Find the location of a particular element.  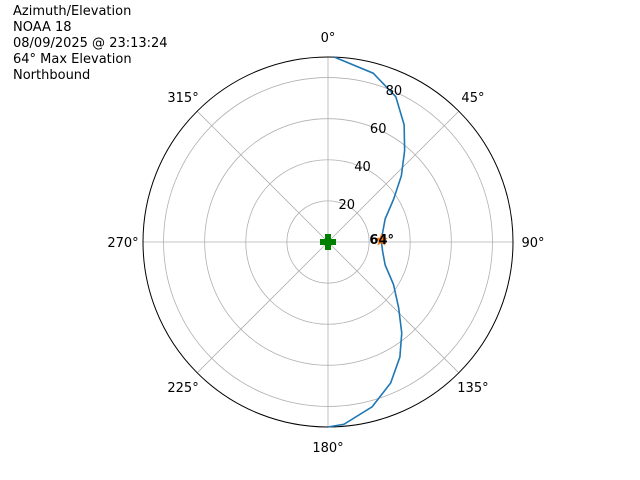

azimuth-tick-label-45: 45° is located at coordinates (472, 98).